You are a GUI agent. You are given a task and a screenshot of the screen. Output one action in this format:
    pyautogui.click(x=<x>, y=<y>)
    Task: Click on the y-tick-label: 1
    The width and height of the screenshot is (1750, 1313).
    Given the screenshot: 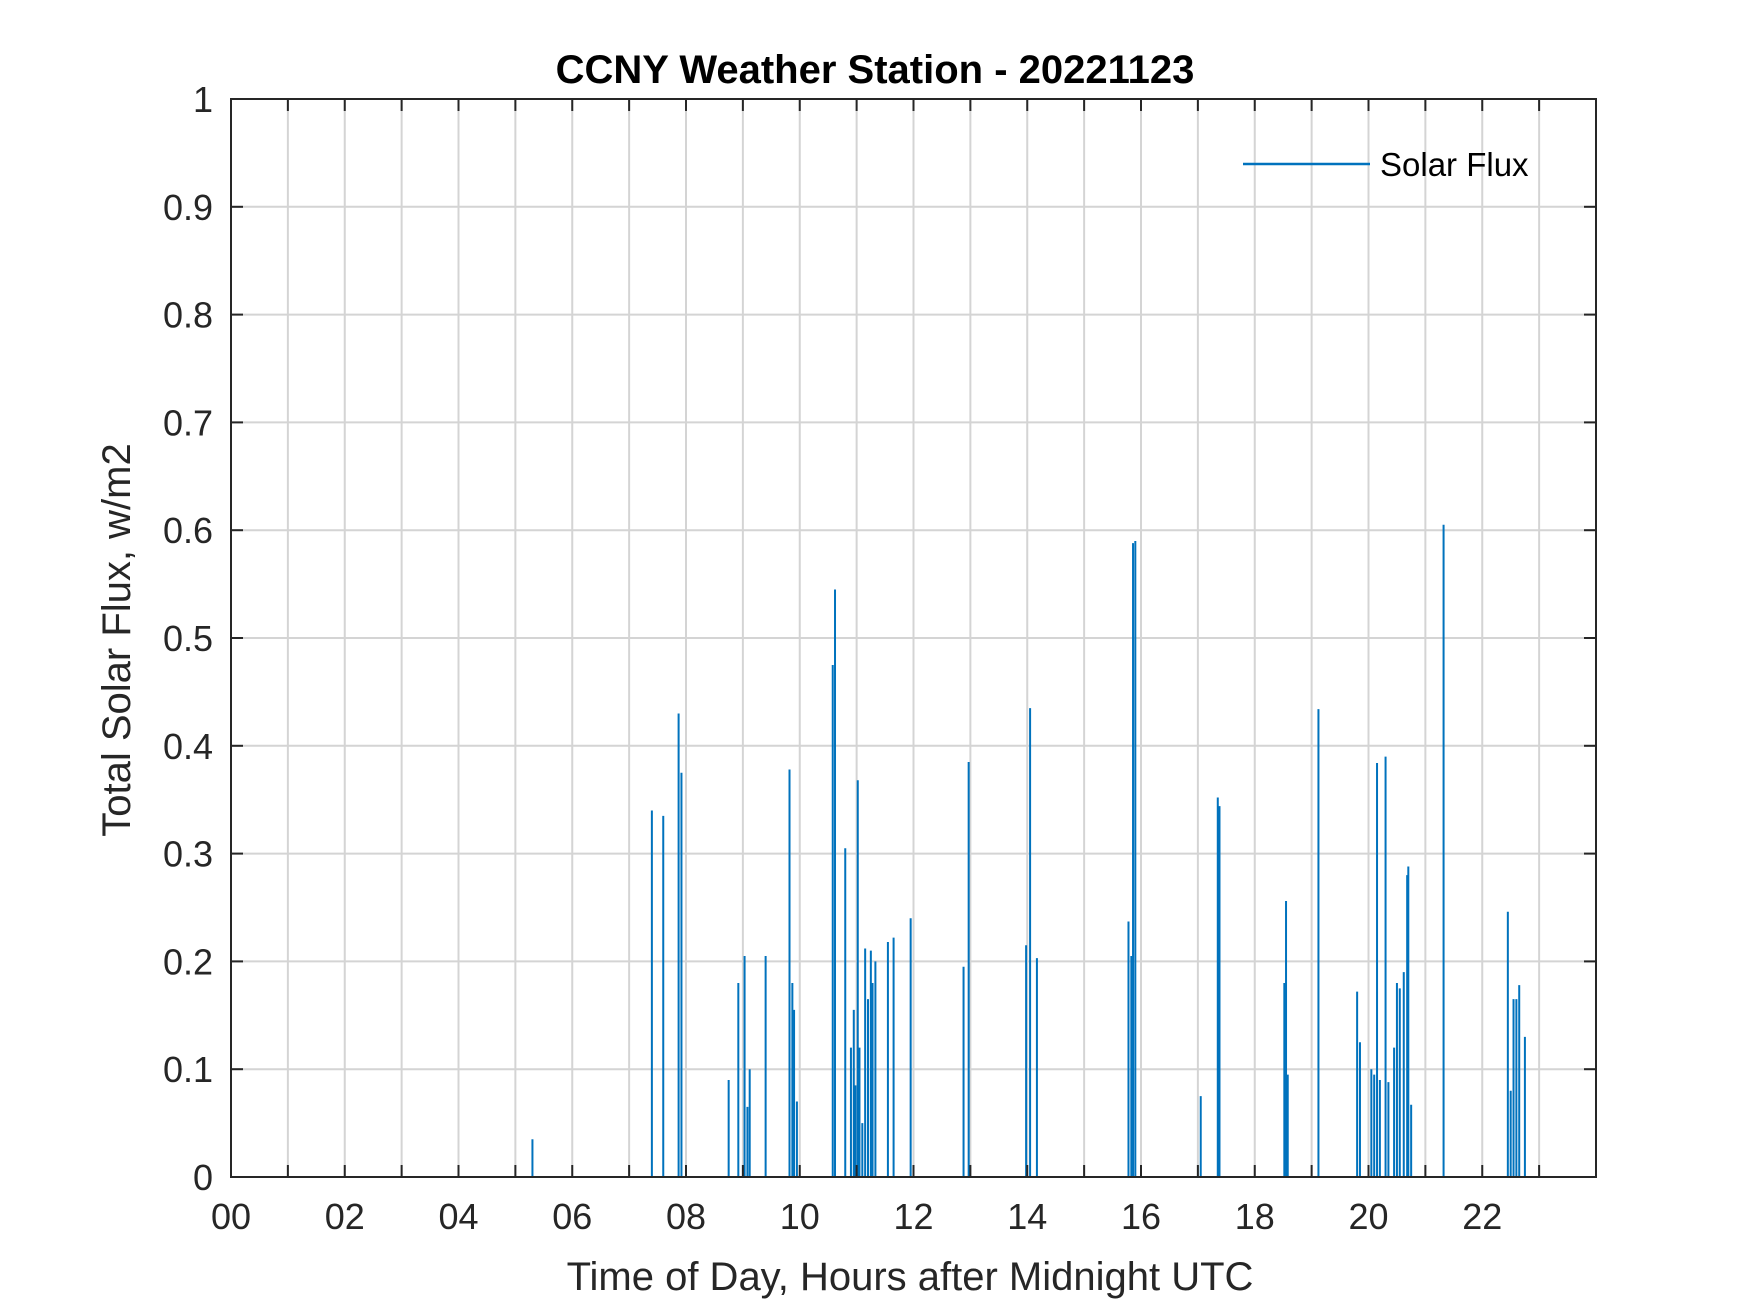 What is the action you would take?
    pyautogui.click(x=203, y=99)
    